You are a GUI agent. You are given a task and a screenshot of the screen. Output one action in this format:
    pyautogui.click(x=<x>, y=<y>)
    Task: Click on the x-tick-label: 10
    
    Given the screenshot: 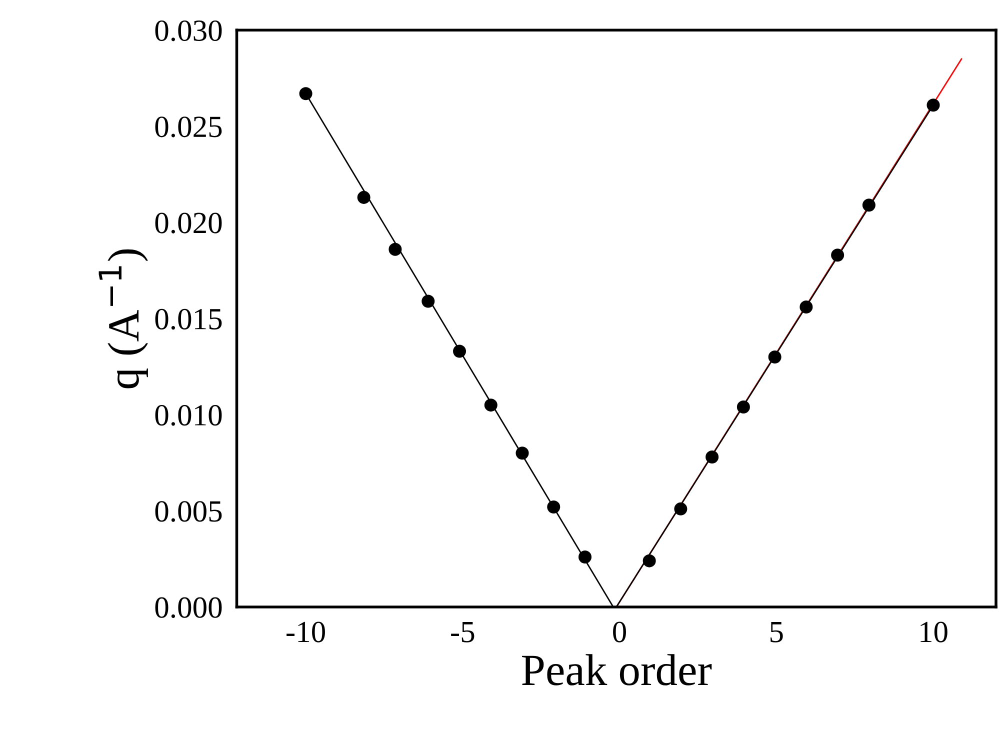 What is the action you would take?
    pyautogui.click(x=934, y=632)
    